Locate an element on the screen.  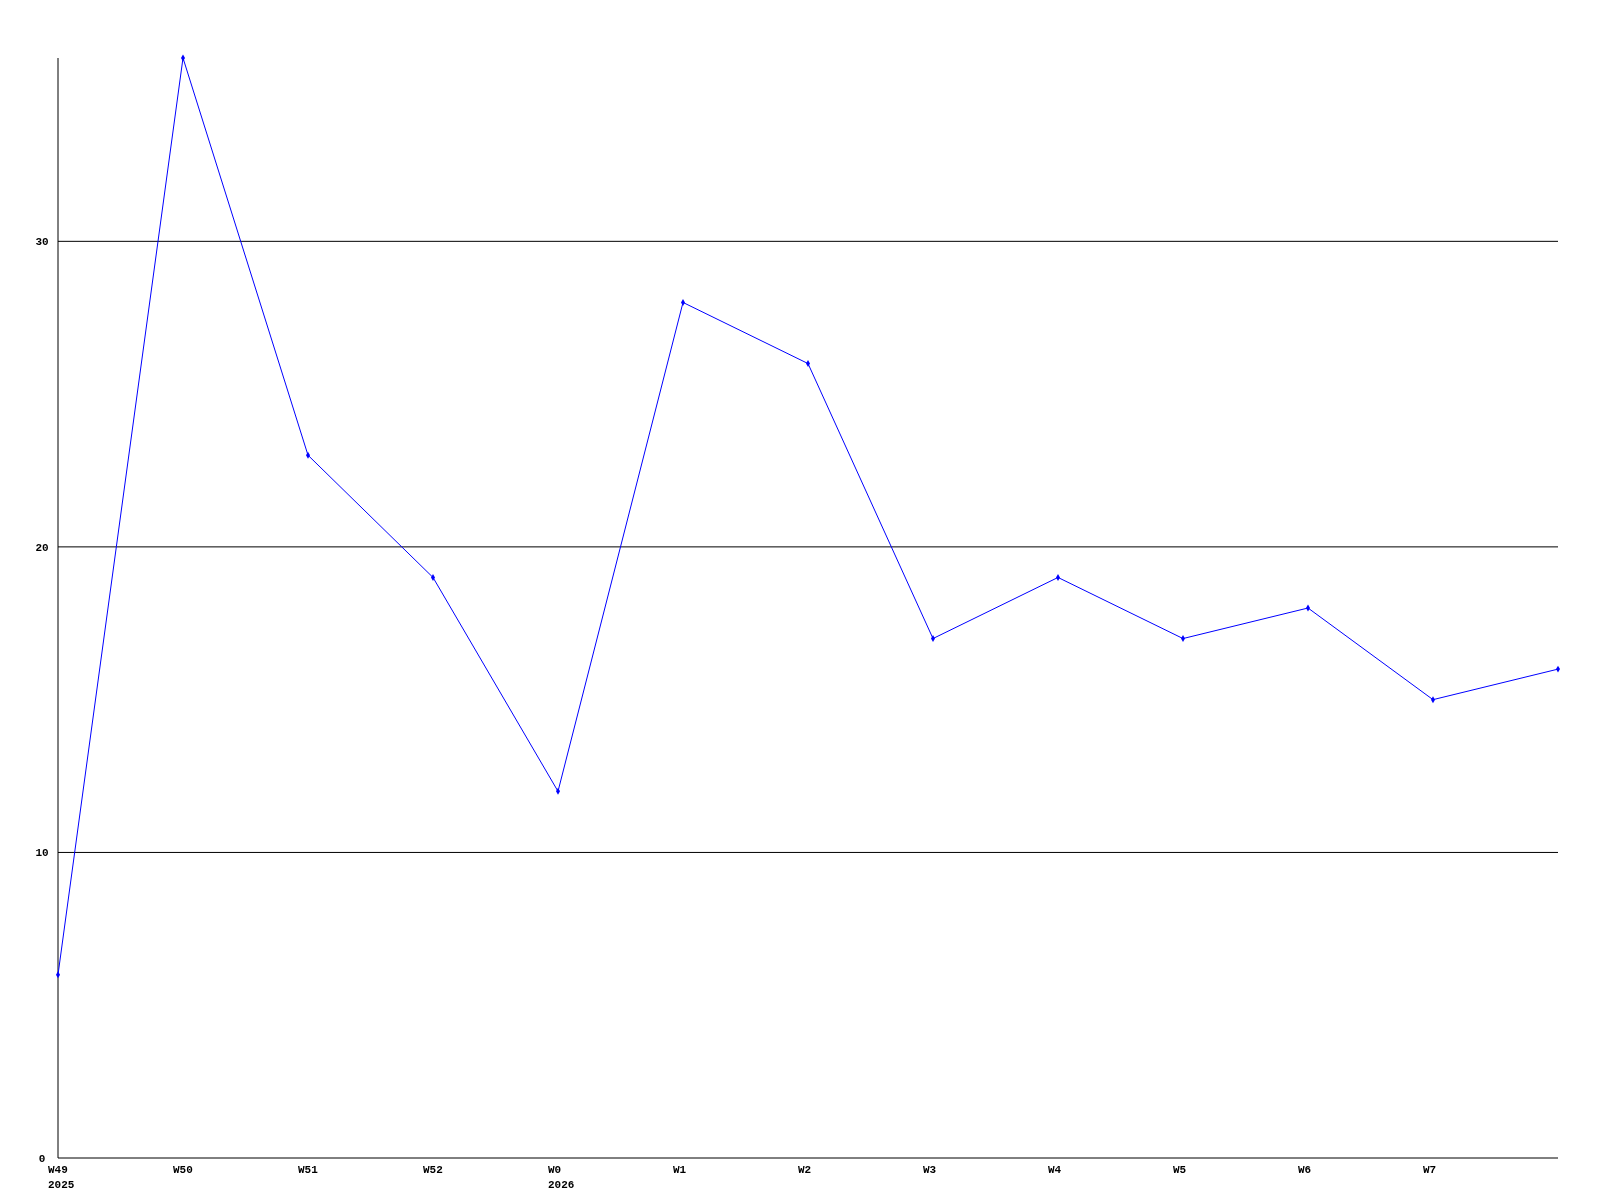
x-tick-label: W3 is located at coordinates (930, 1170).